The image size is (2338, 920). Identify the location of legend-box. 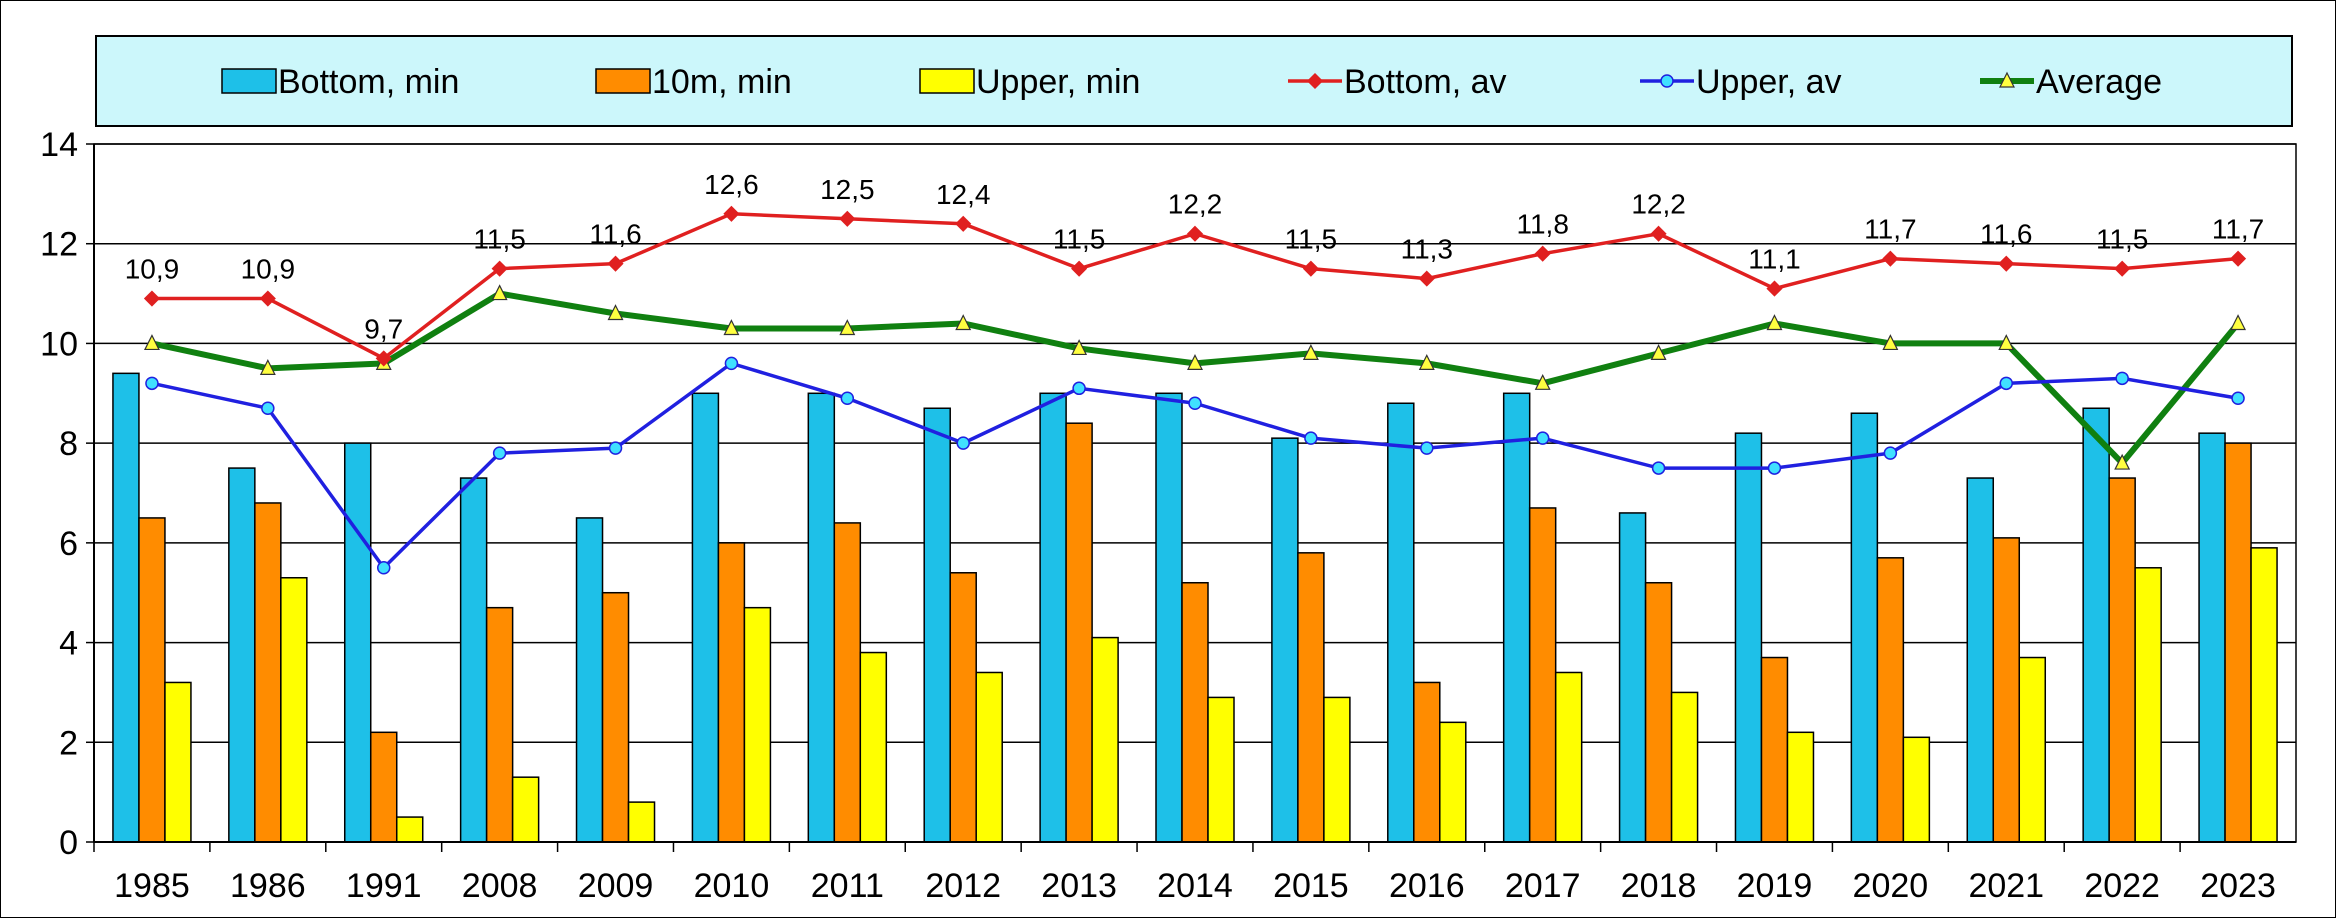
(1194, 81).